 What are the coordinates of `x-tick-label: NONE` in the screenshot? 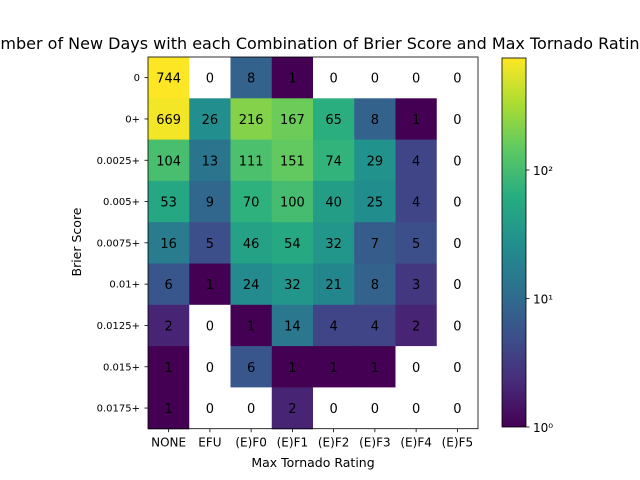 It's located at (168, 443).